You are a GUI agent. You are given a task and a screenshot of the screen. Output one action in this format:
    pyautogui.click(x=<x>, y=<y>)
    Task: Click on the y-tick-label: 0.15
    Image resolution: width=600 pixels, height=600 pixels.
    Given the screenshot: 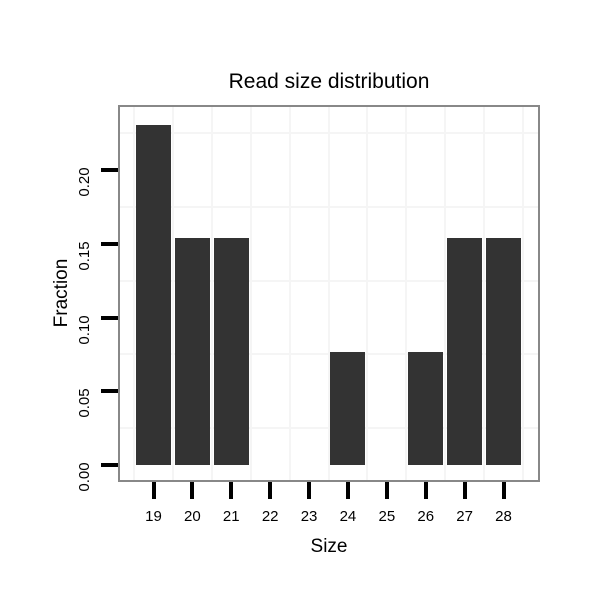 What is the action you would take?
    pyautogui.click(x=84, y=256)
    